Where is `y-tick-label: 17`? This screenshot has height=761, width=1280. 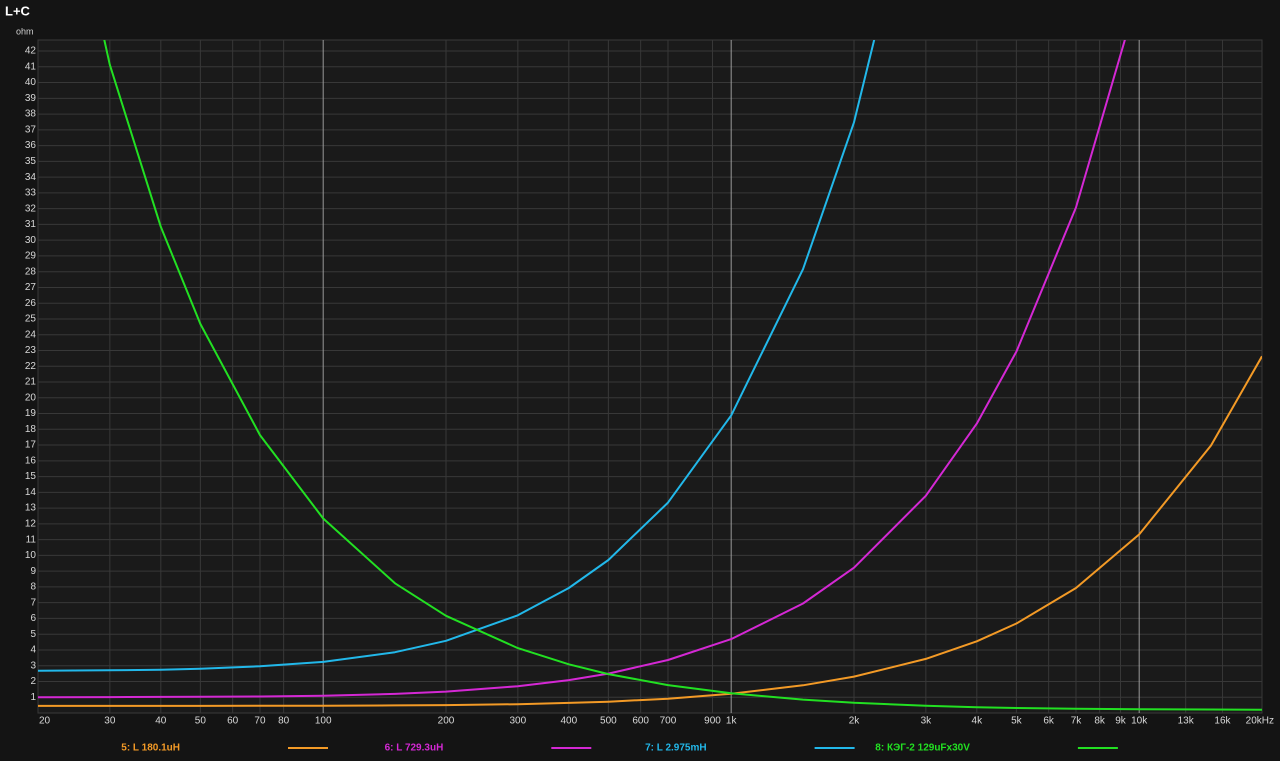 y-tick-label: 17 is located at coordinates (31, 445).